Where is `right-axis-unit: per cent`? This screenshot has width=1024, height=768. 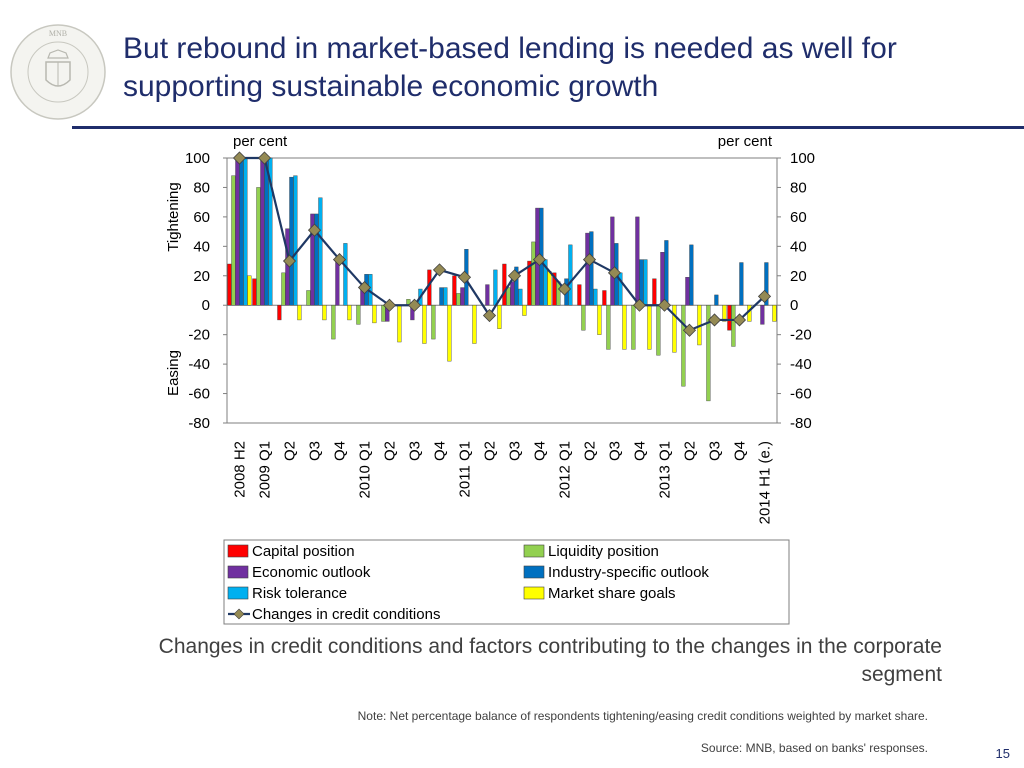 right-axis-unit: per cent is located at coordinates (745, 141).